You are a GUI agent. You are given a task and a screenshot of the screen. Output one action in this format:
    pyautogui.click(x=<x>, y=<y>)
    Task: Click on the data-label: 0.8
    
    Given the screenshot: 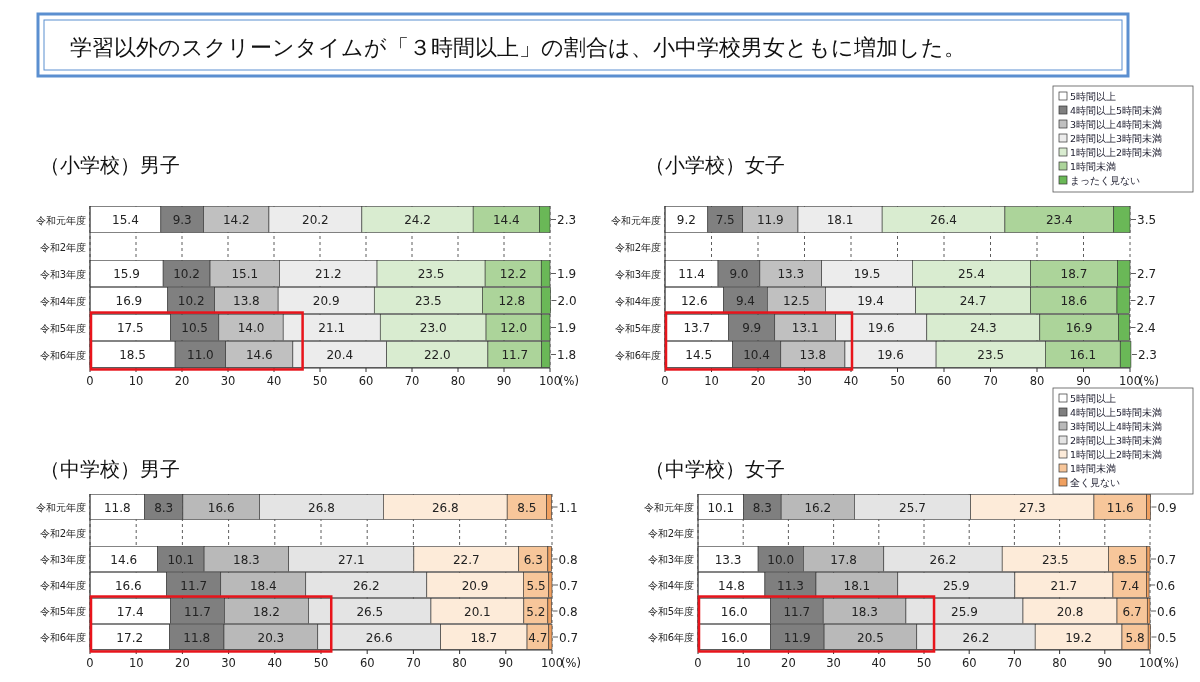 What is the action you would take?
    pyautogui.click(x=568, y=611)
    